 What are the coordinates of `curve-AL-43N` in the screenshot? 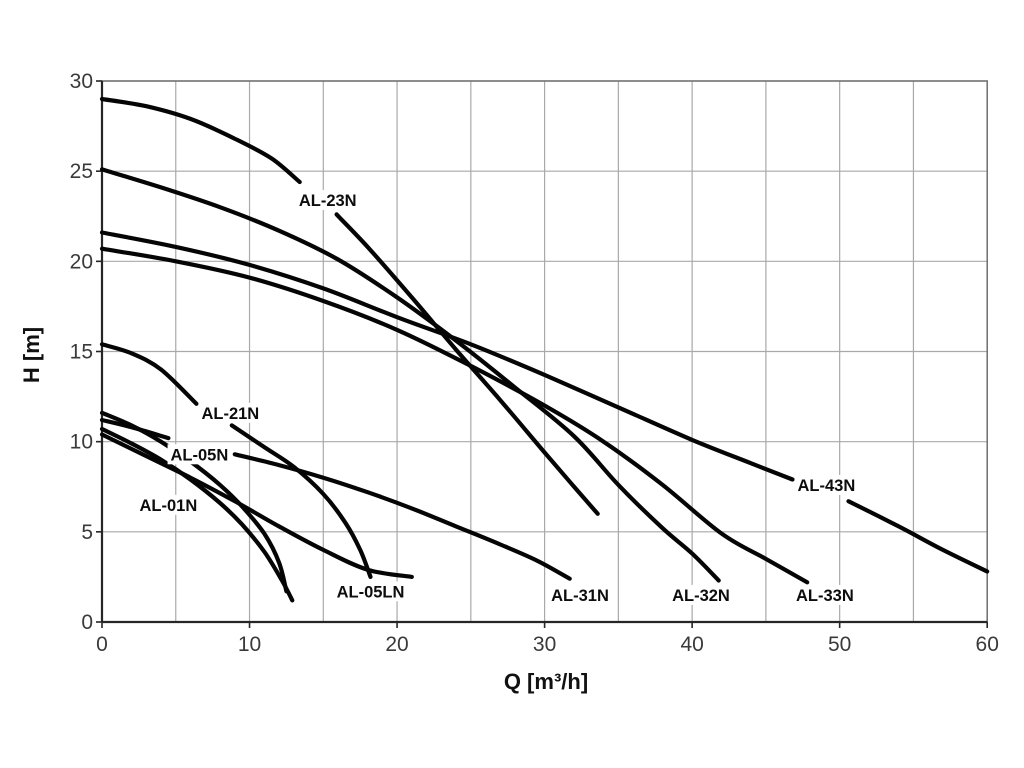 It's located at (918, 536).